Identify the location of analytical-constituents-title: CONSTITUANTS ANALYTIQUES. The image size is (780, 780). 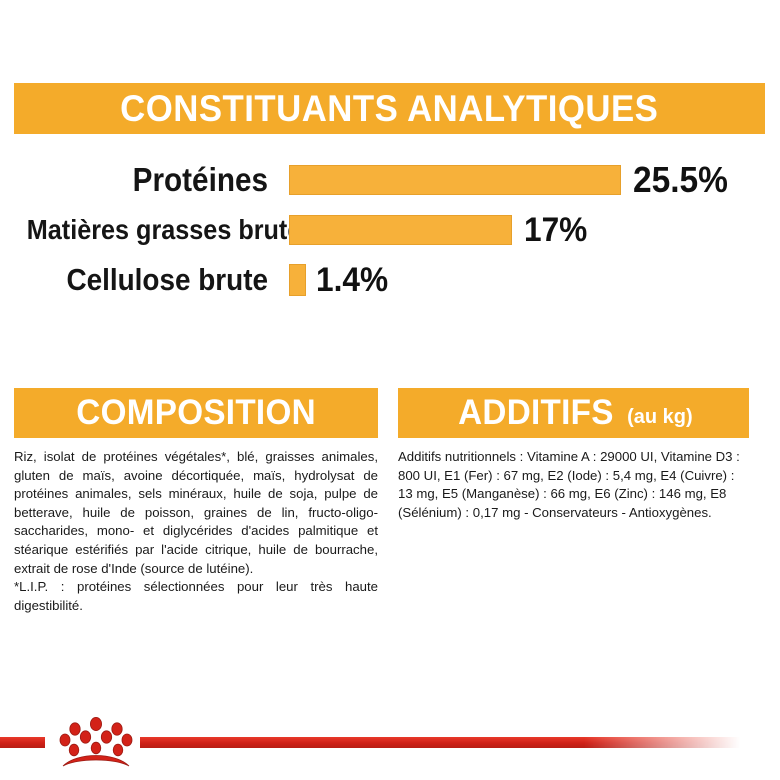
(389, 108).